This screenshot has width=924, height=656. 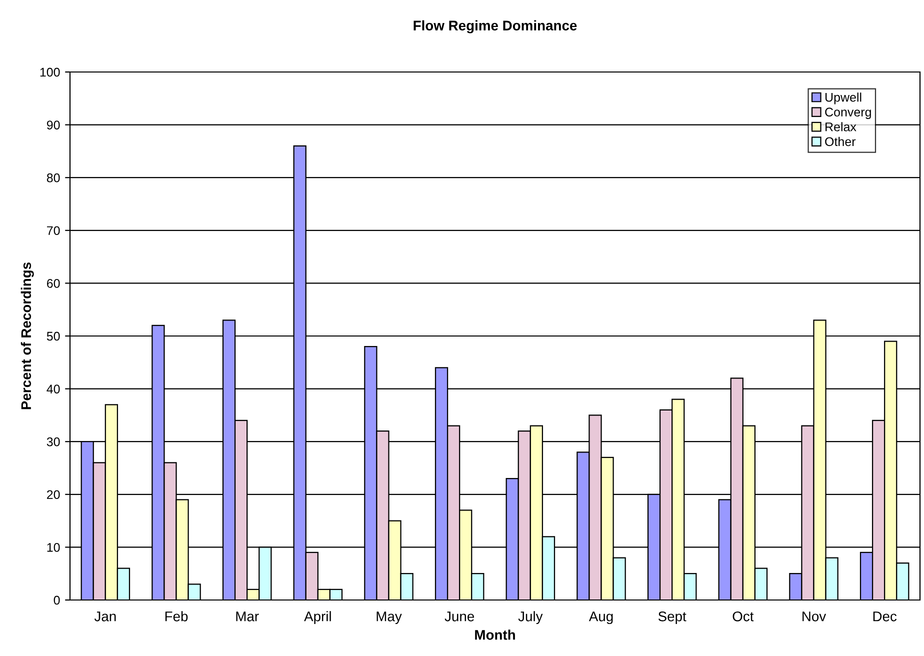 I want to click on y-tick-label: 30, so click(x=53, y=441).